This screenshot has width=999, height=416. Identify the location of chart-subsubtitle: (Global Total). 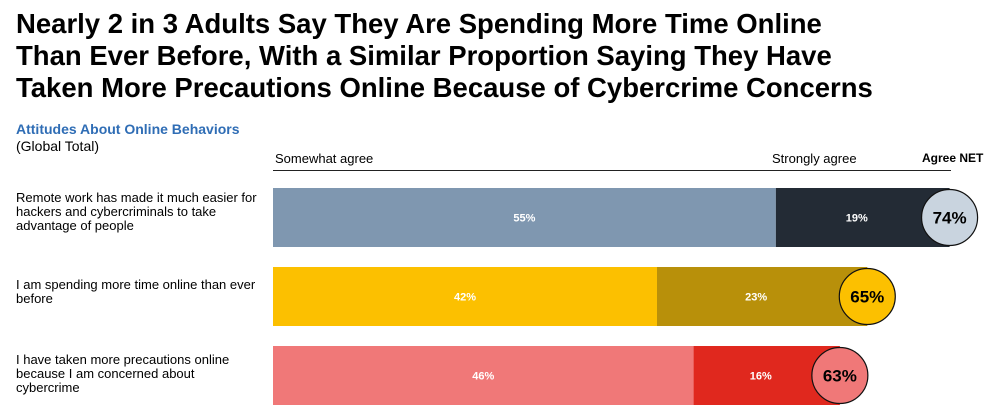
(58, 146).